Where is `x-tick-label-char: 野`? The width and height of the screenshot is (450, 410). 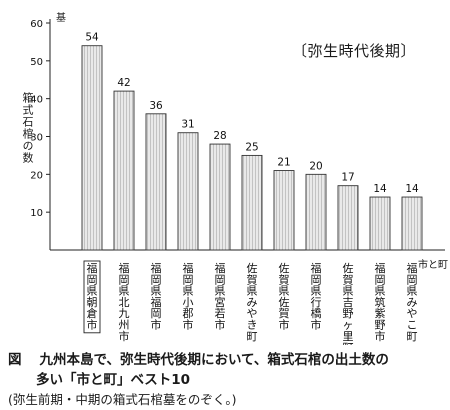
x-tick-label-char: 野 is located at coordinates (380, 325).